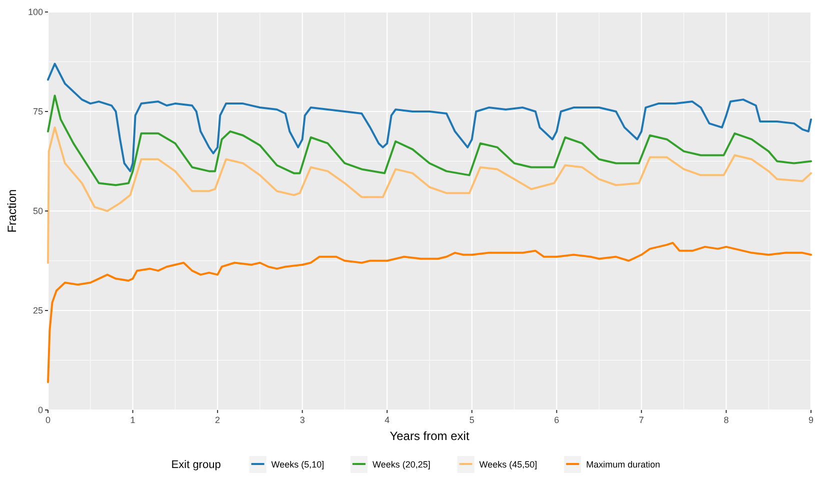 Image resolution: width=815 pixels, height=478 pixels. I want to click on x-axis-title: Years from exit, so click(430, 436).